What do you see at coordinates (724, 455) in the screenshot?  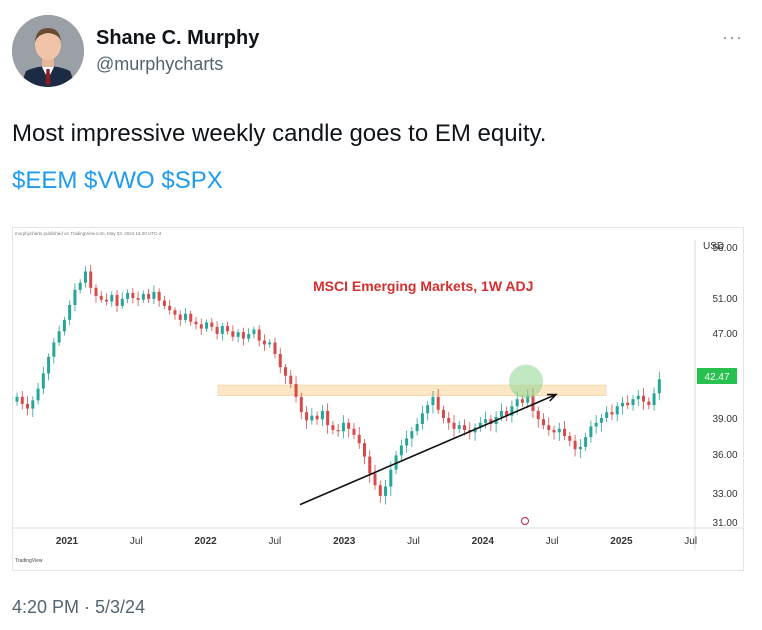 I see `y-tick-label: 36.00` at bounding box center [724, 455].